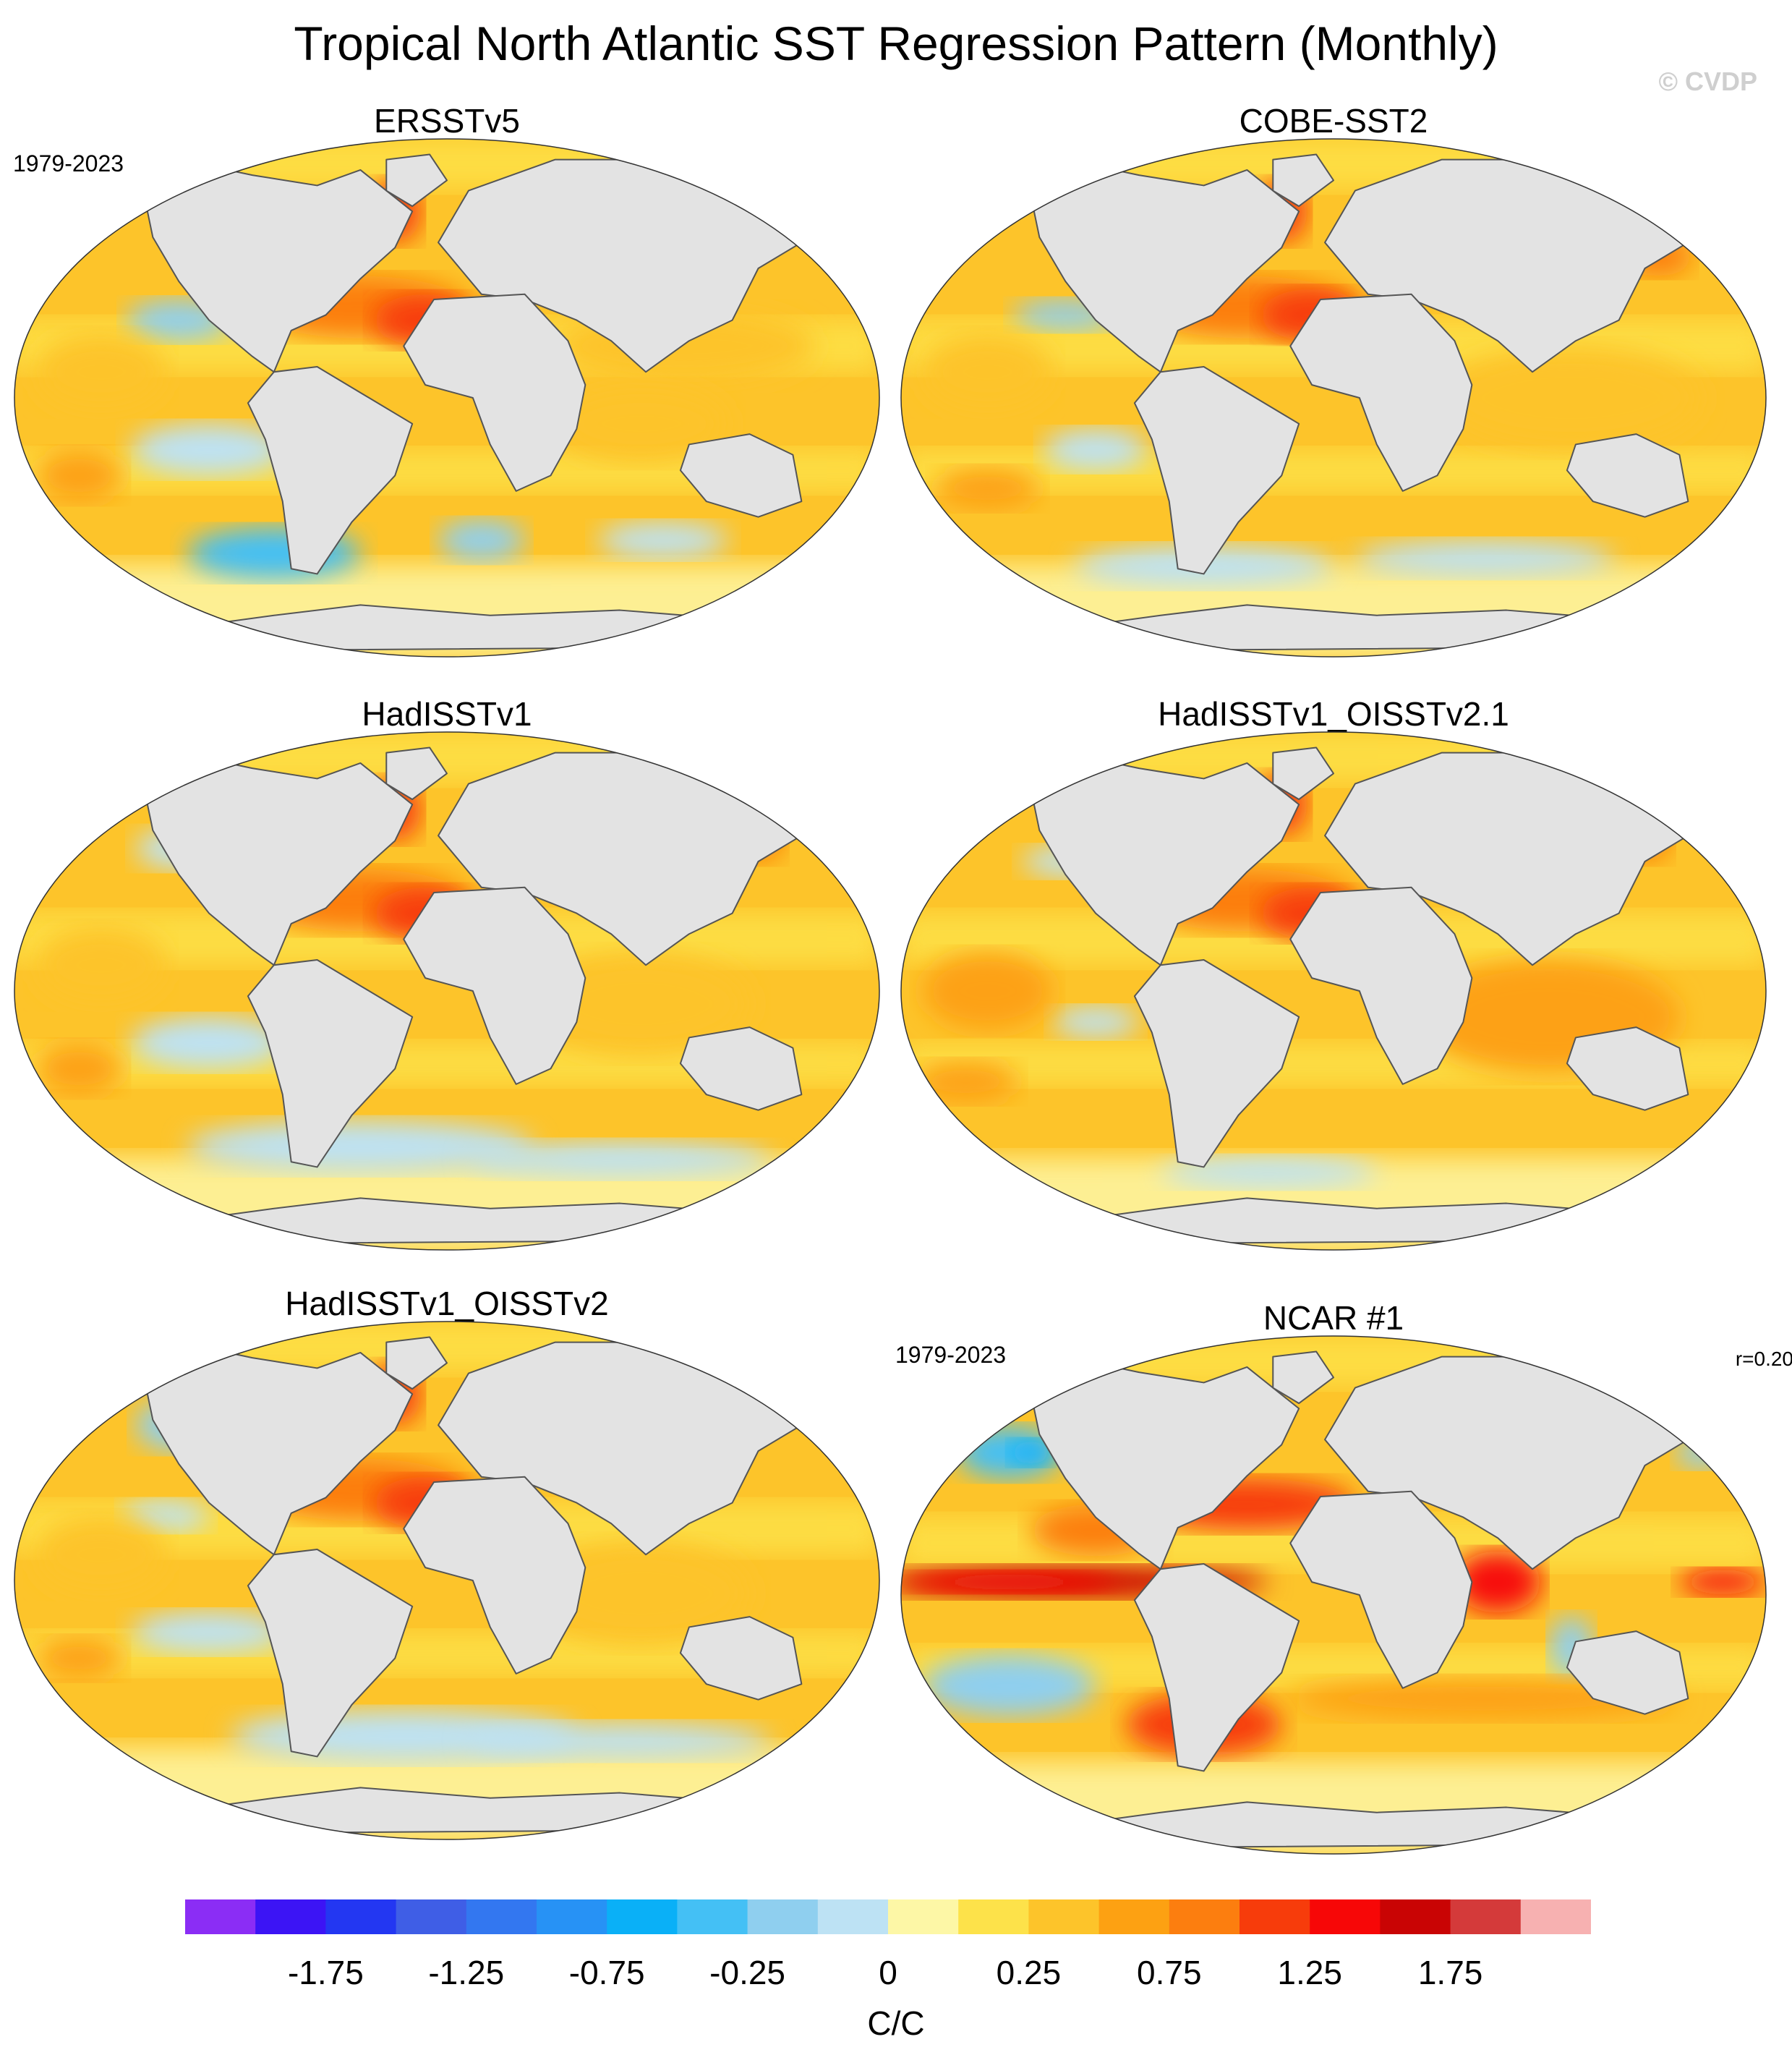 Image resolution: width=1792 pixels, height=2055 pixels. Describe the element at coordinates (1333, 714) in the screenshot. I see `panel-title: HadISSTv1_OISSTv2.1` at that location.